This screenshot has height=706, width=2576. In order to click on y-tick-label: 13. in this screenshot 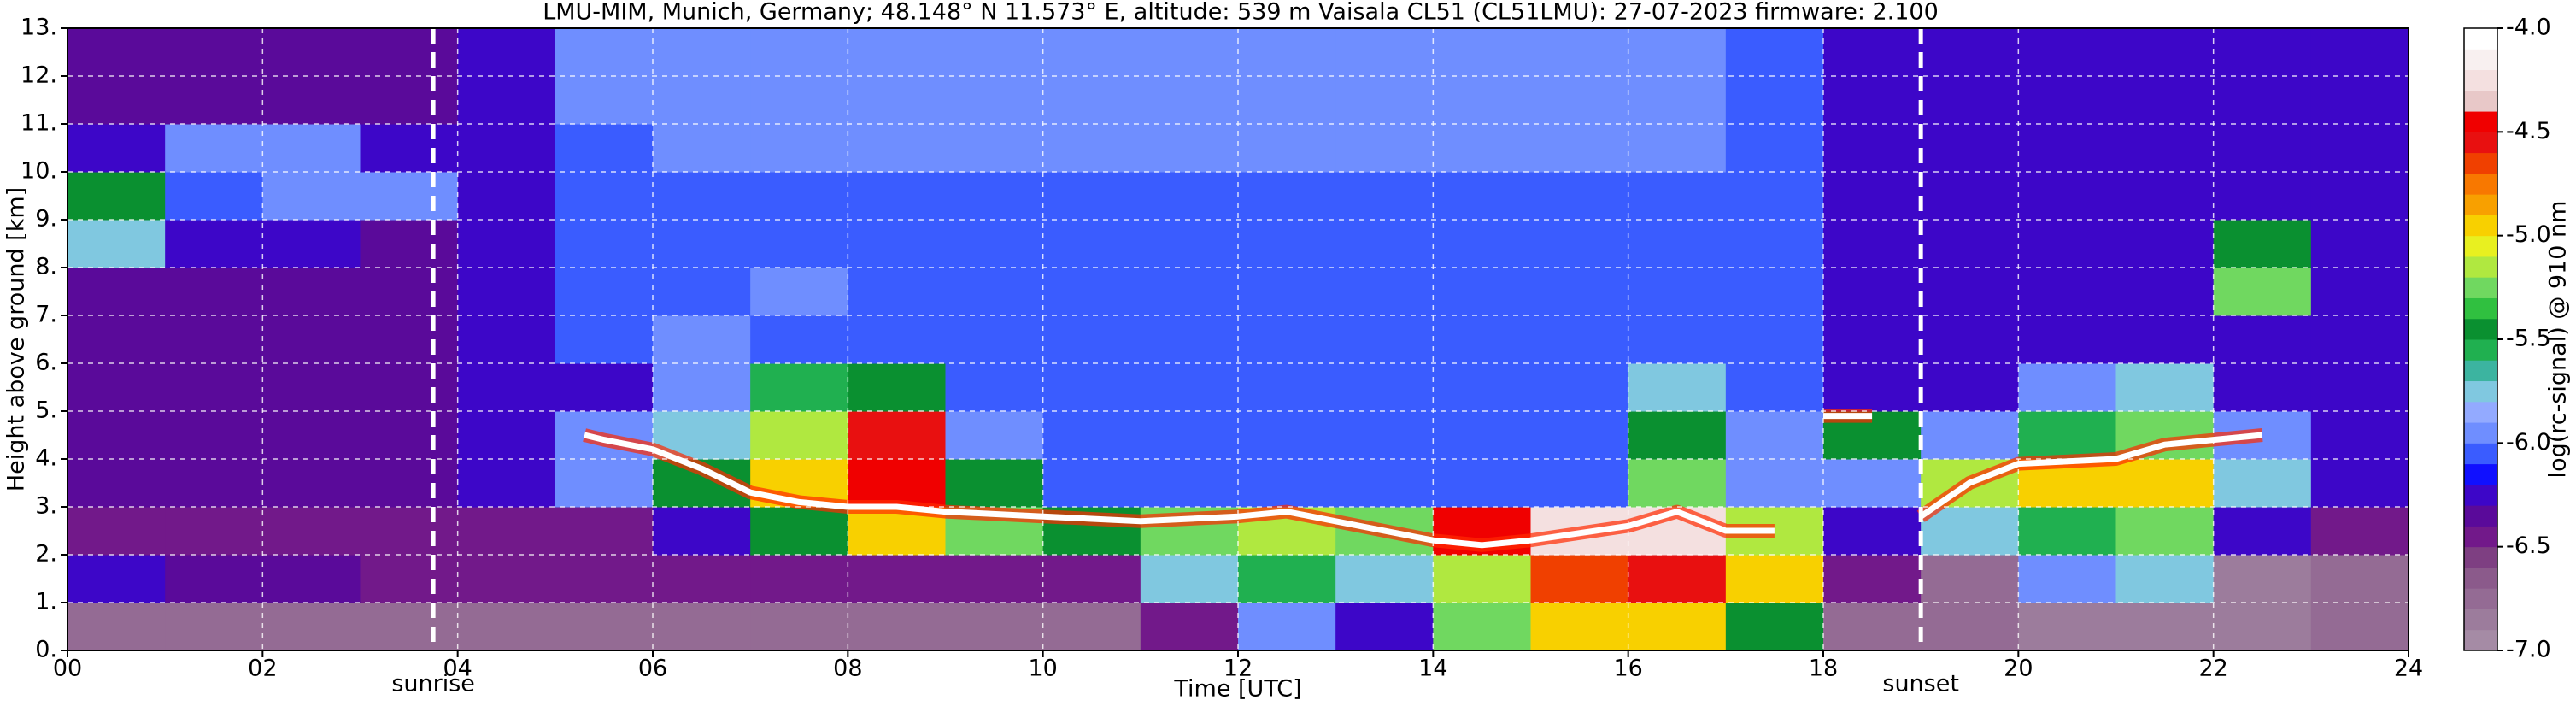, I will do `click(39, 28)`.